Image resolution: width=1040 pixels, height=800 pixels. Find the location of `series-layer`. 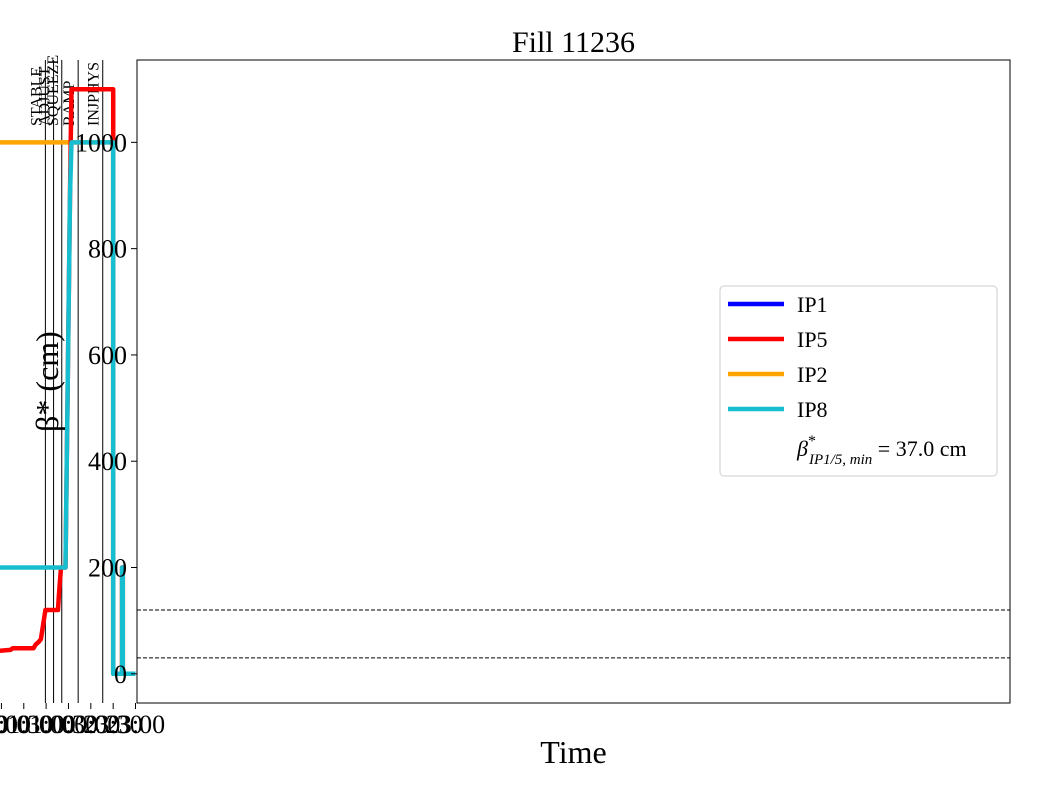

series-layer is located at coordinates (68, 381).